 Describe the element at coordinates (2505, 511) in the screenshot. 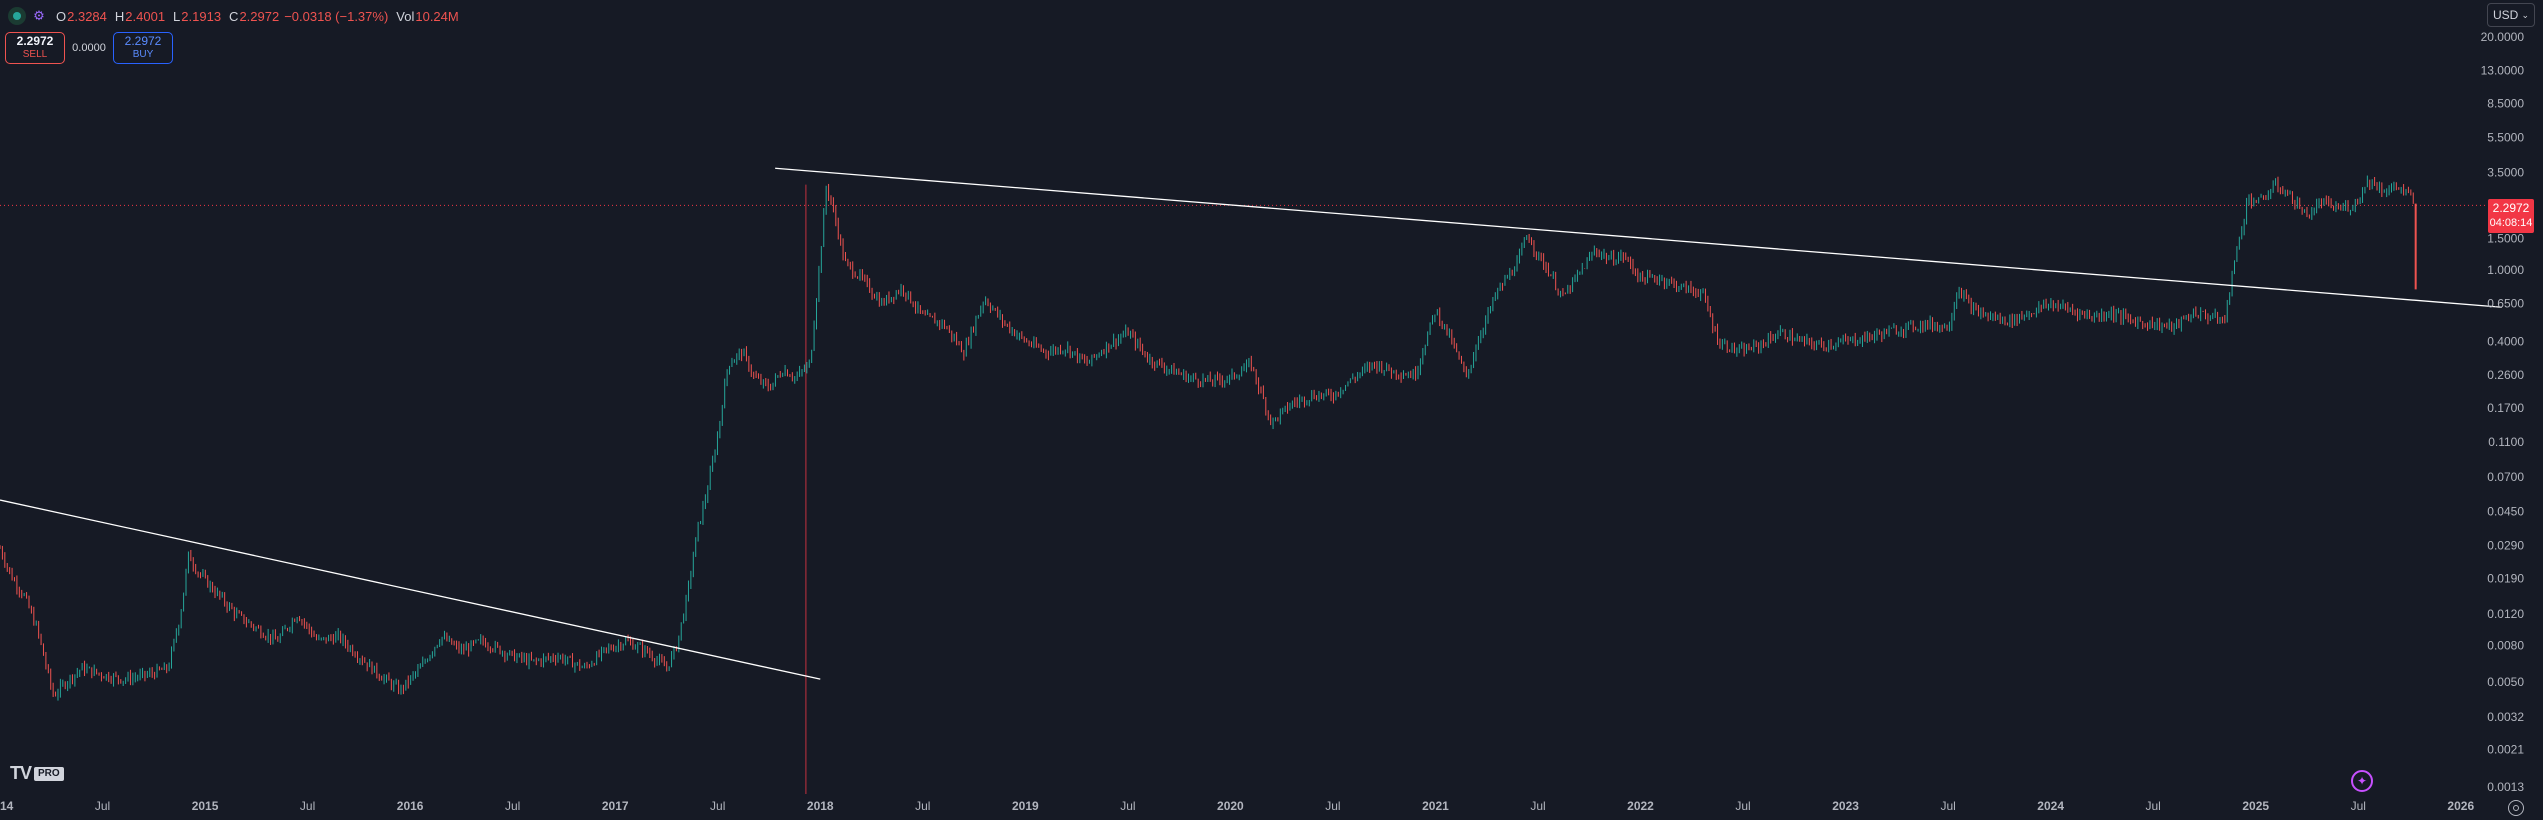

I see `y-axis-label: 0.0450` at that location.